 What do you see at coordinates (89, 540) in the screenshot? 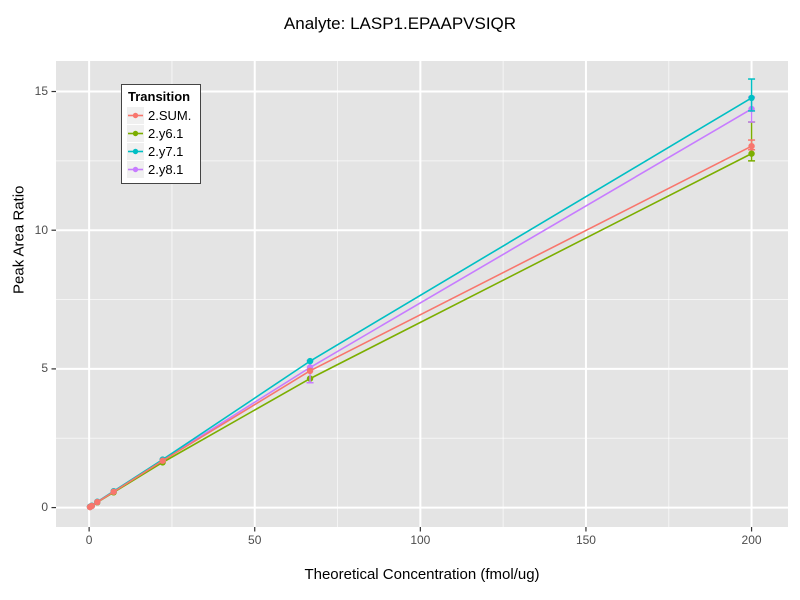
I see `x-tick-label: 0` at bounding box center [89, 540].